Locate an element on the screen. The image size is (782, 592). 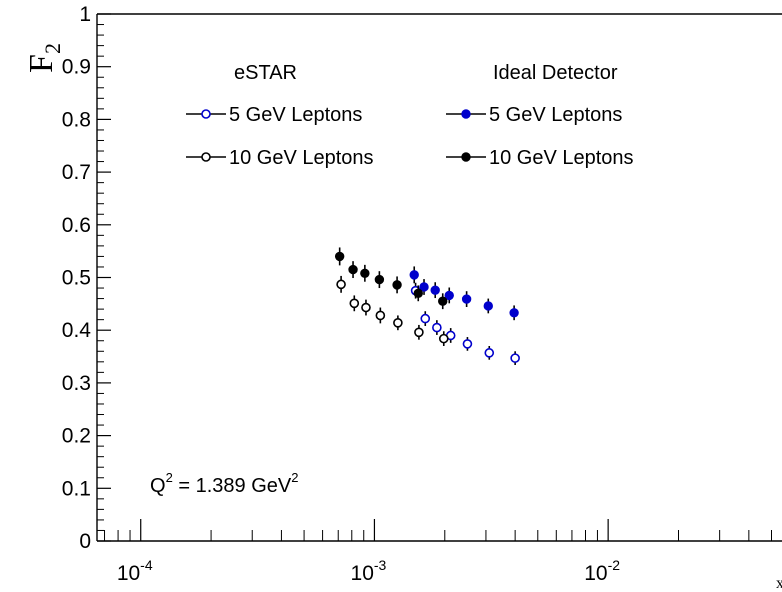
x-tick-exp: -3 is located at coordinates (380, 565).